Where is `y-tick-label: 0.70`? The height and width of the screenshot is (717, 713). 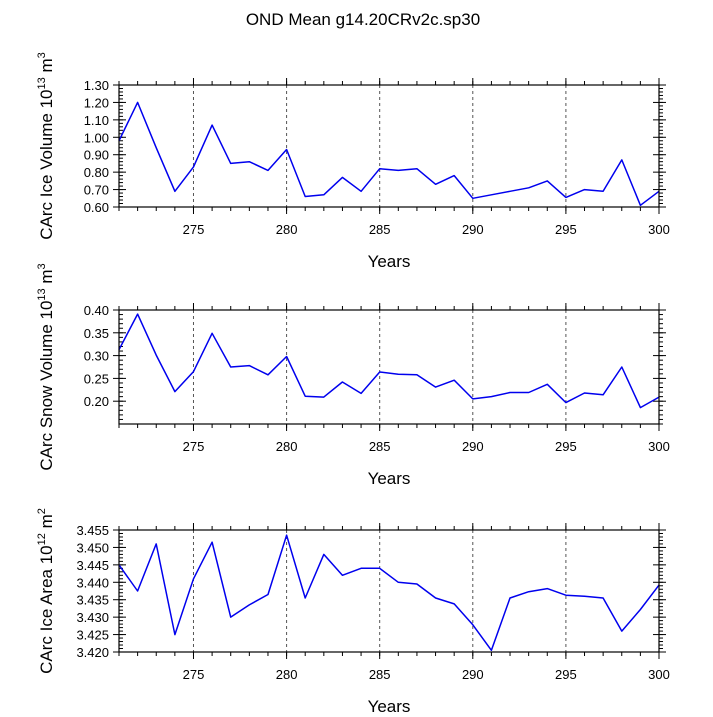 y-tick-label: 0.70 is located at coordinates (96, 190).